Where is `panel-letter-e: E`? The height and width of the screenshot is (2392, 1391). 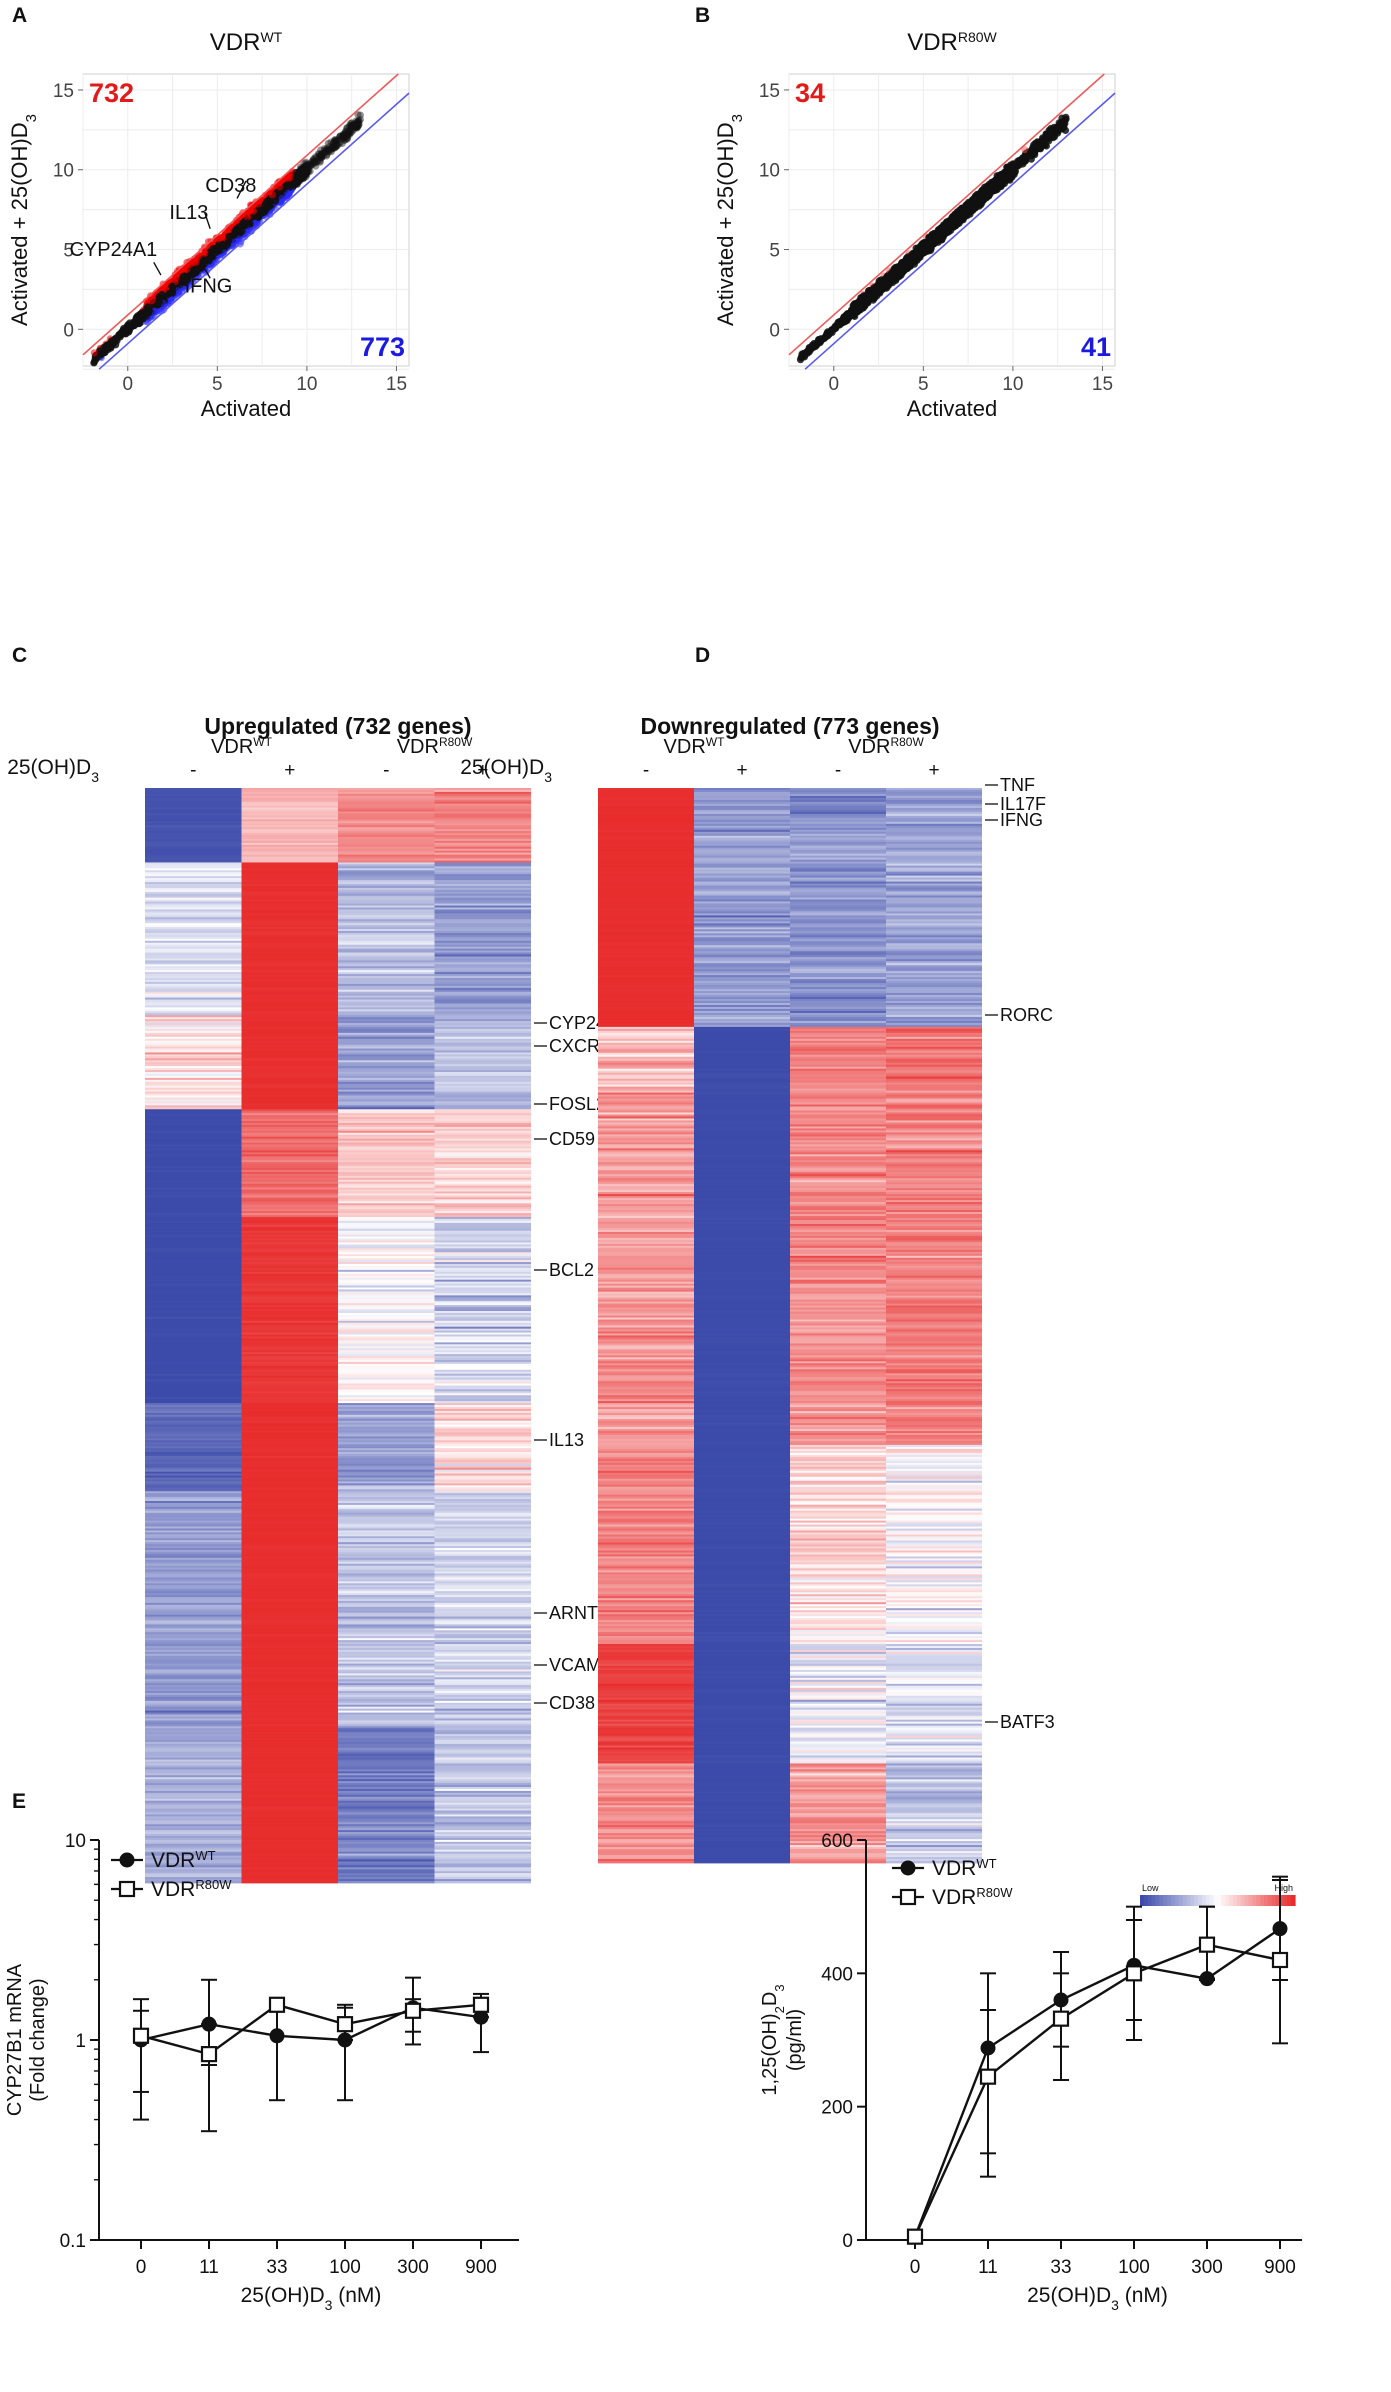 panel-letter-e: E is located at coordinates (19, 1801).